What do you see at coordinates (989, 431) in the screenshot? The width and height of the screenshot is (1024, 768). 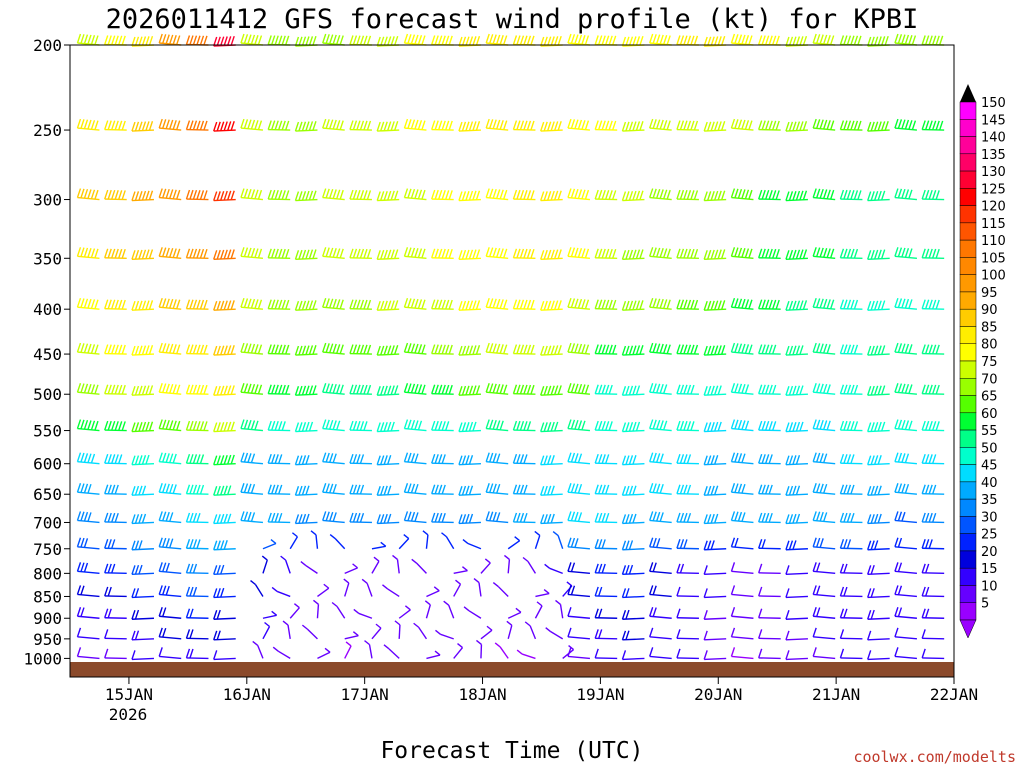 I see `colorbar-label: 55` at bounding box center [989, 431].